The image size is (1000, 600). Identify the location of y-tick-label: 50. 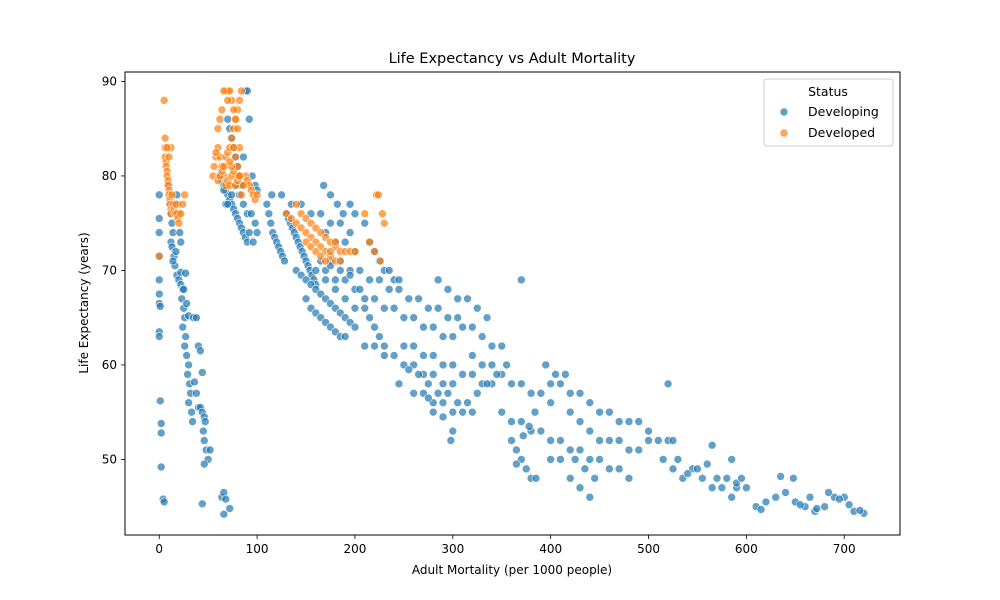
(109, 459).